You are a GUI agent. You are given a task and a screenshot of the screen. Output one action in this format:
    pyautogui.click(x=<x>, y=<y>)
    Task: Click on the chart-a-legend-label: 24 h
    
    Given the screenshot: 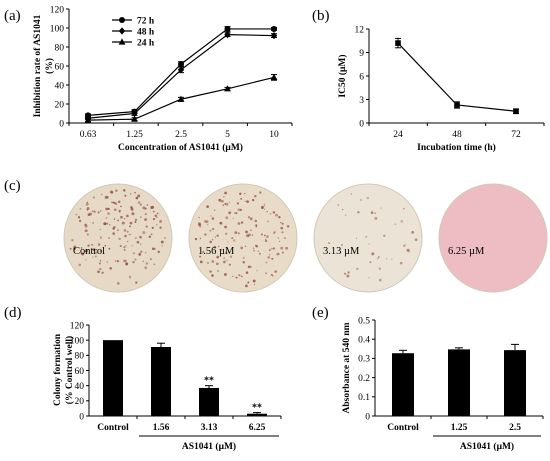 What is the action you would take?
    pyautogui.click(x=146, y=44)
    